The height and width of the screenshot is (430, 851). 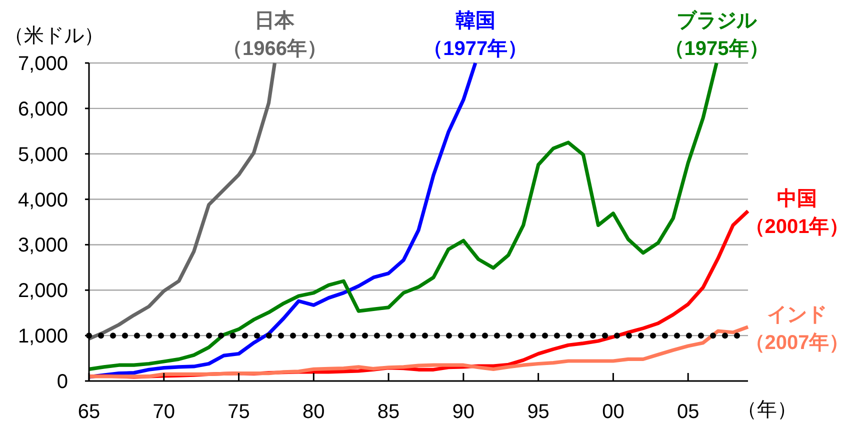 What do you see at coordinates (43, 337) in the screenshot?
I see `y-tick-label: 1,000` at bounding box center [43, 337].